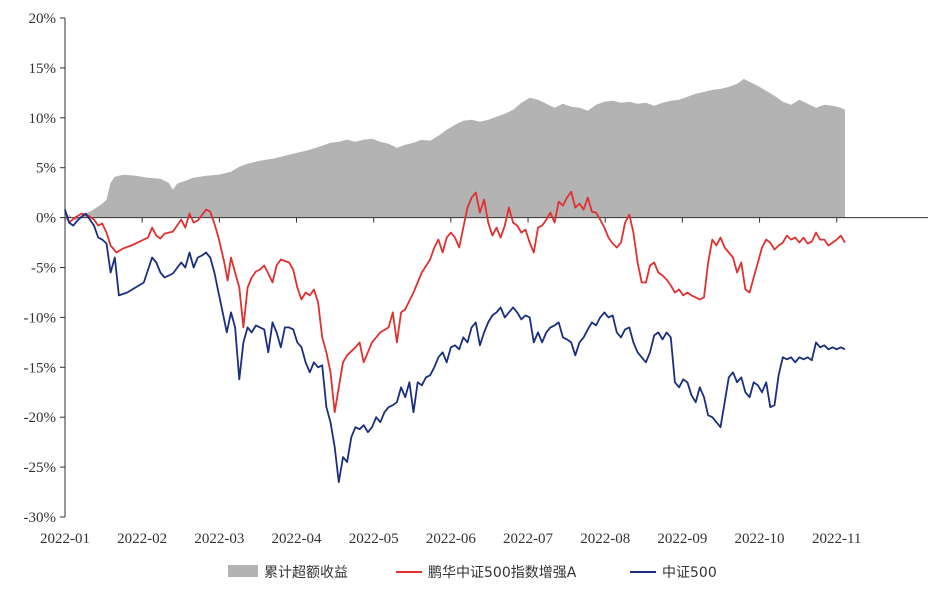 The image size is (951, 596). Describe the element at coordinates (306, 573) in the screenshot. I see `legend-label: 累计超额收益` at that location.